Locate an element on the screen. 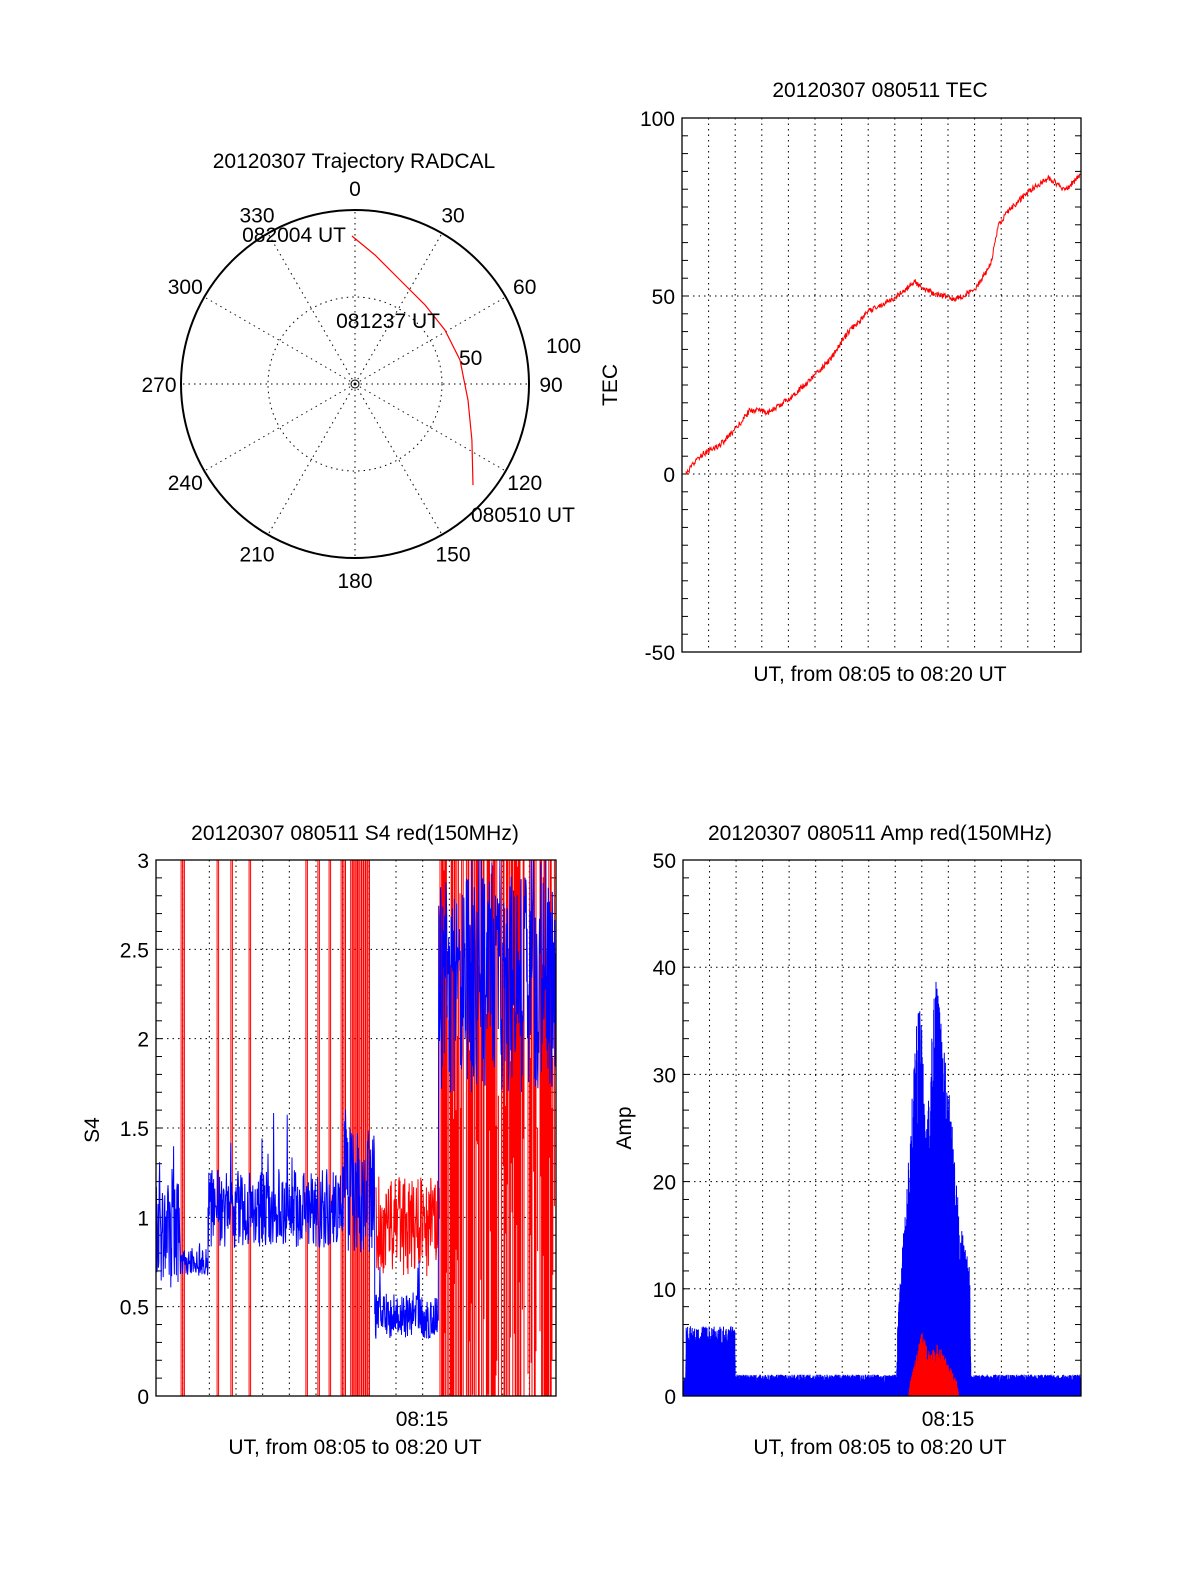  polar-angle-label: 240 is located at coordinates (185, 483).